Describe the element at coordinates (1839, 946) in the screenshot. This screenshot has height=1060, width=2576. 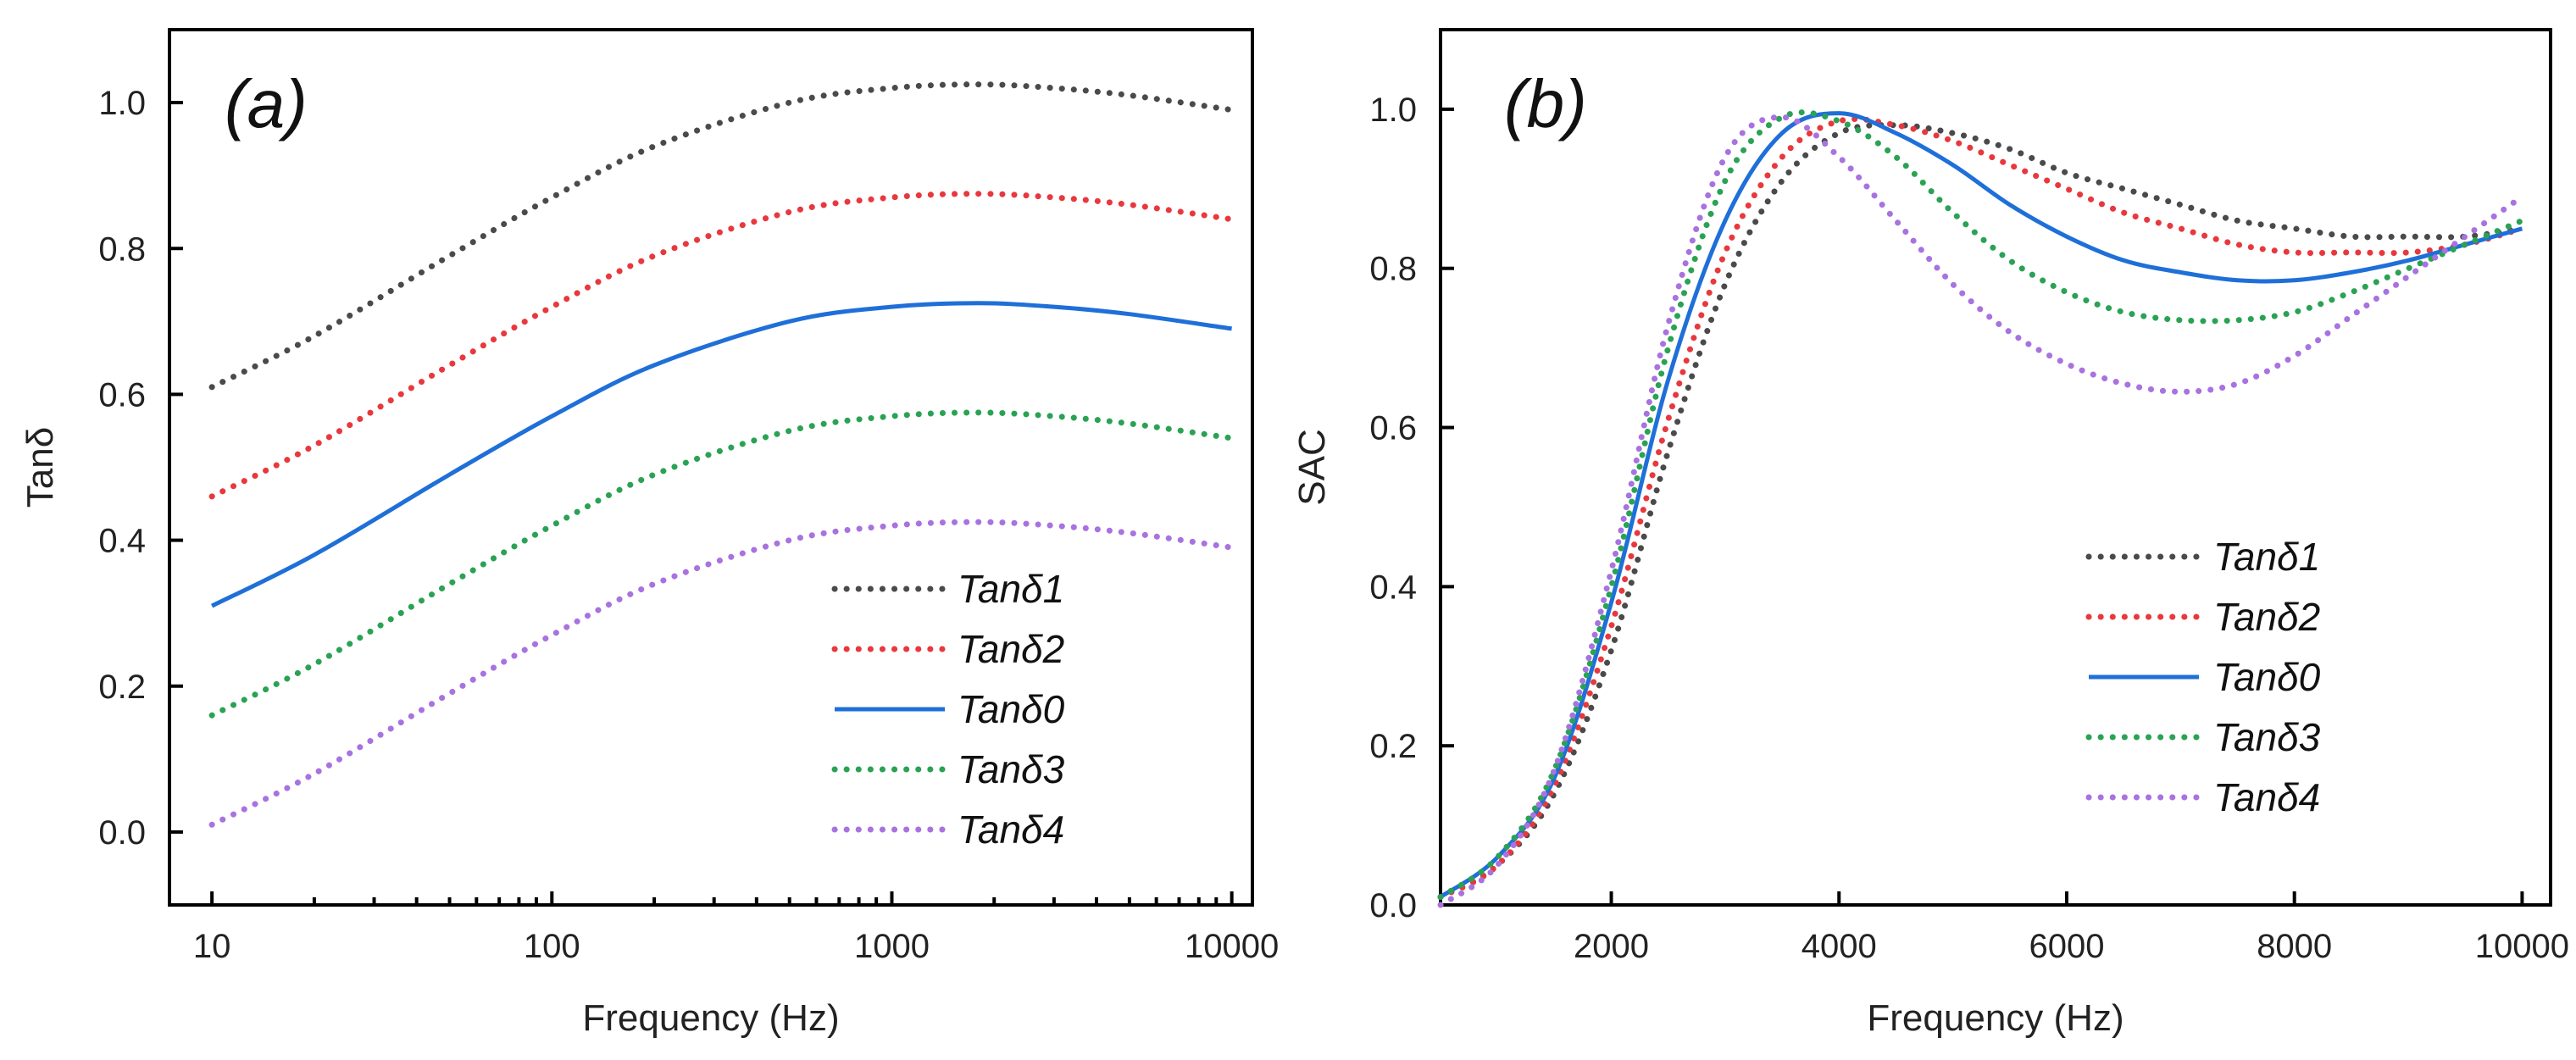
I see `panel-b-x-tick-label: 4000` at that location.